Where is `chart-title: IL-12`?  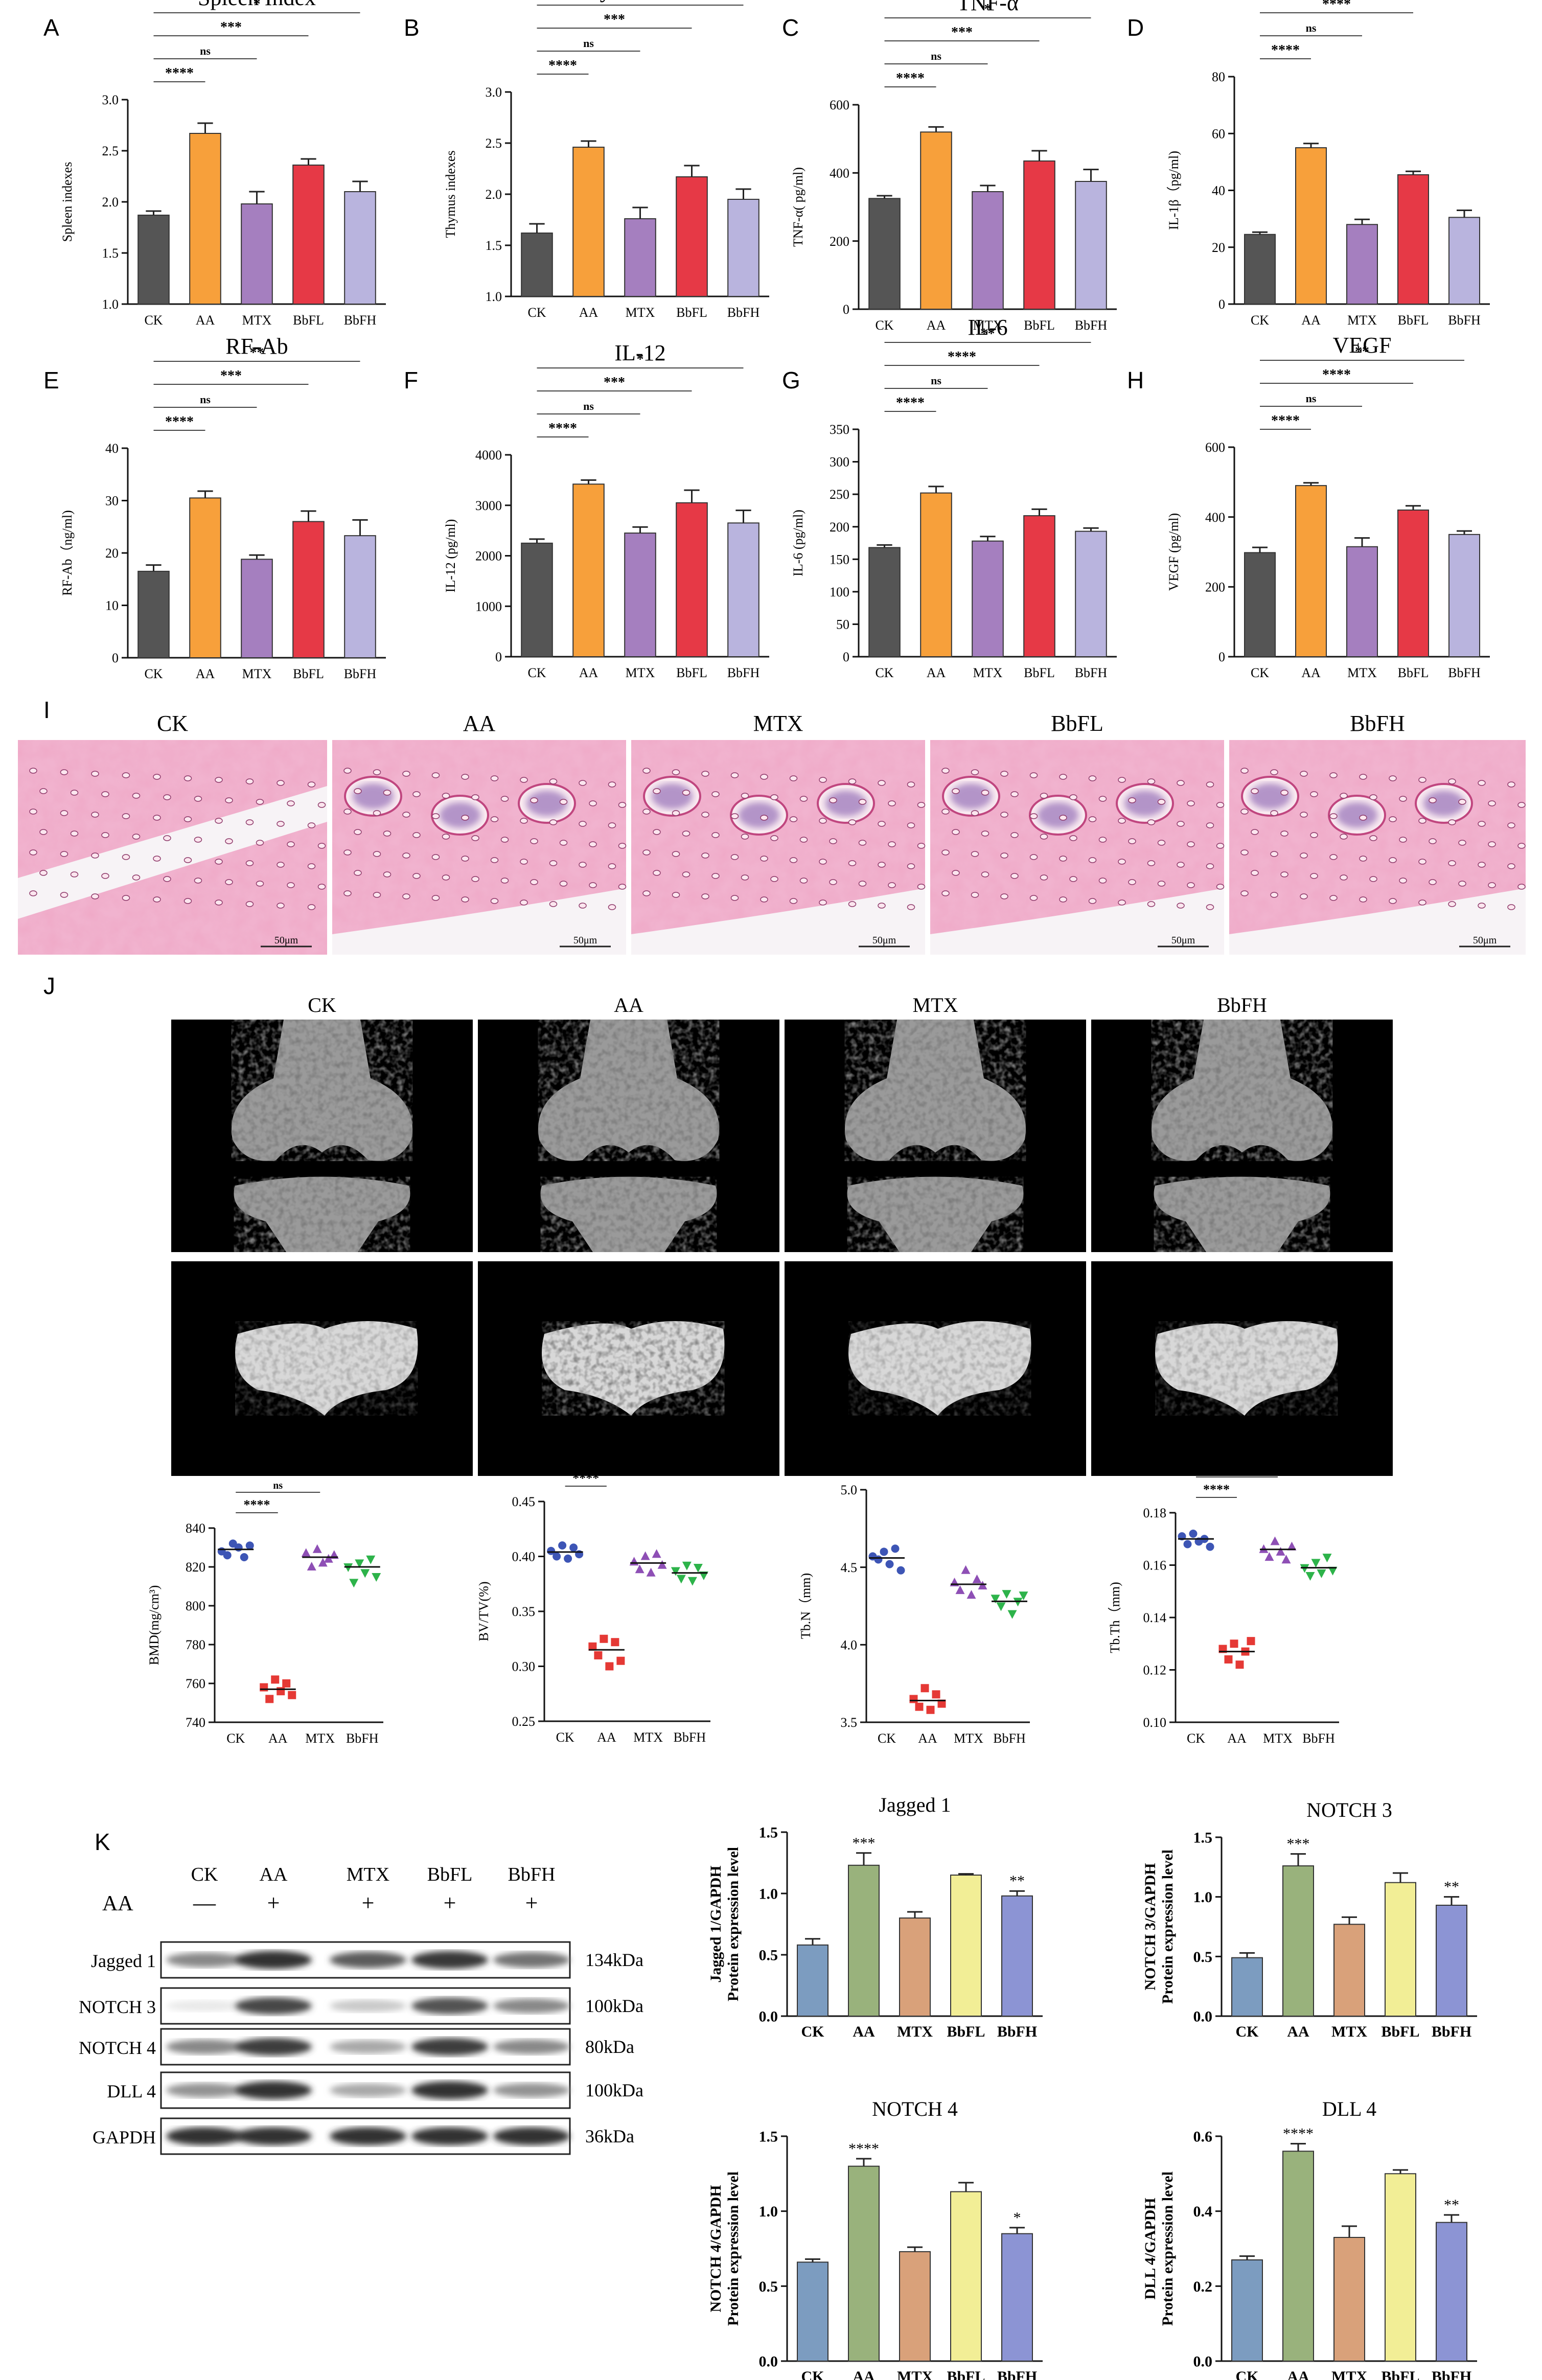 chart-title: IL-12 is located at coordinates (640, 352).